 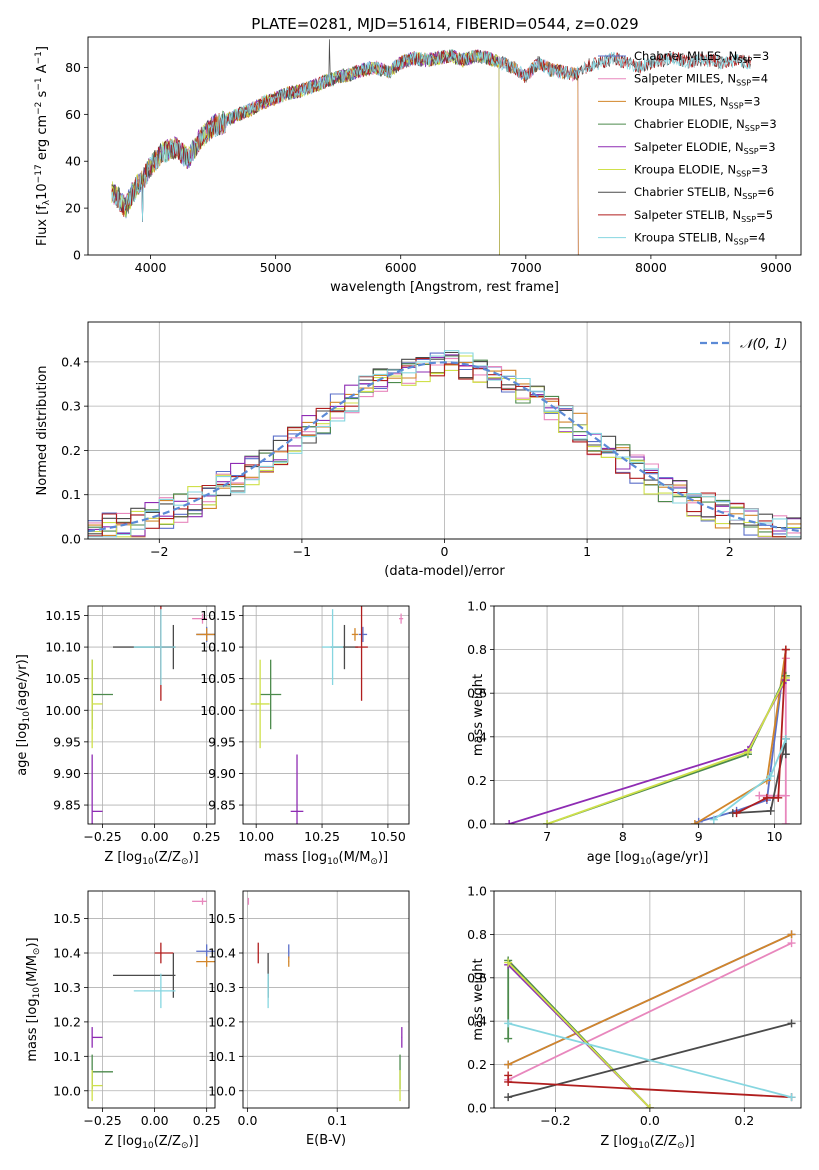 I want to click on x-tick-label: 6000, so click(x=401, y=267).